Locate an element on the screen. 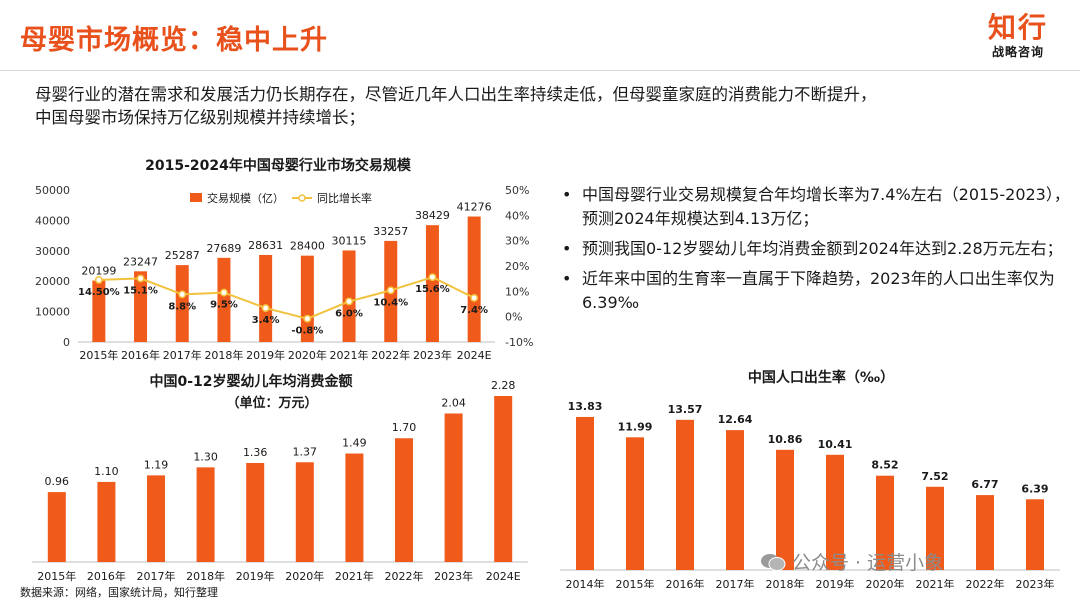 Image resolution: width=1080 pixels, height=608 pixels. x-tick-label: 2015年 is located at coordinates (56, 576).